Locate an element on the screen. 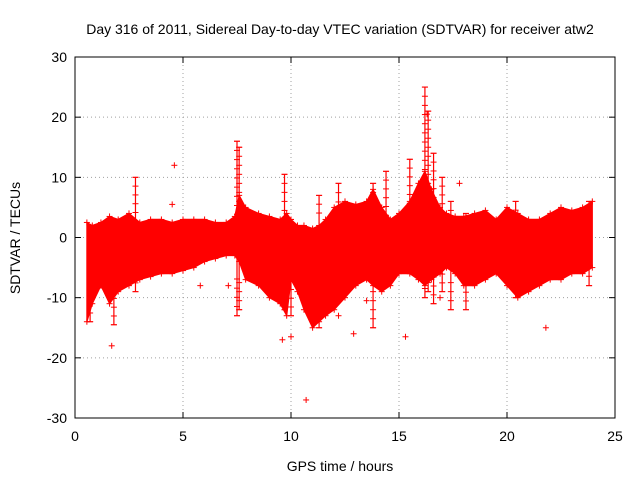  y-tick-label: 30 is located at coordinates (59, 57).